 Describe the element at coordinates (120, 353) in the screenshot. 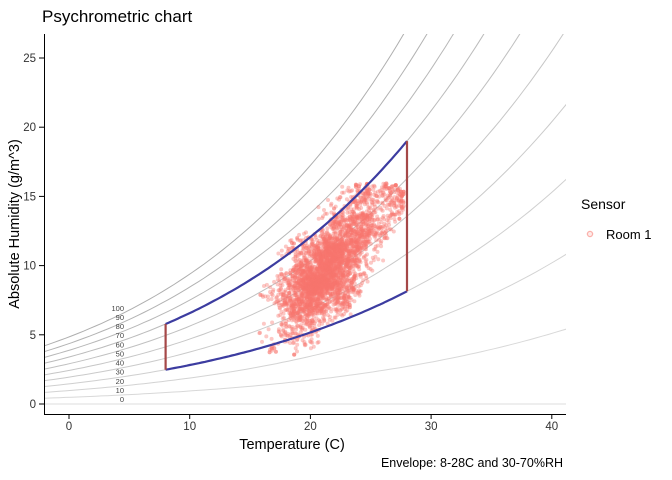

I see `rh-curve-label-50: 50` at that location.